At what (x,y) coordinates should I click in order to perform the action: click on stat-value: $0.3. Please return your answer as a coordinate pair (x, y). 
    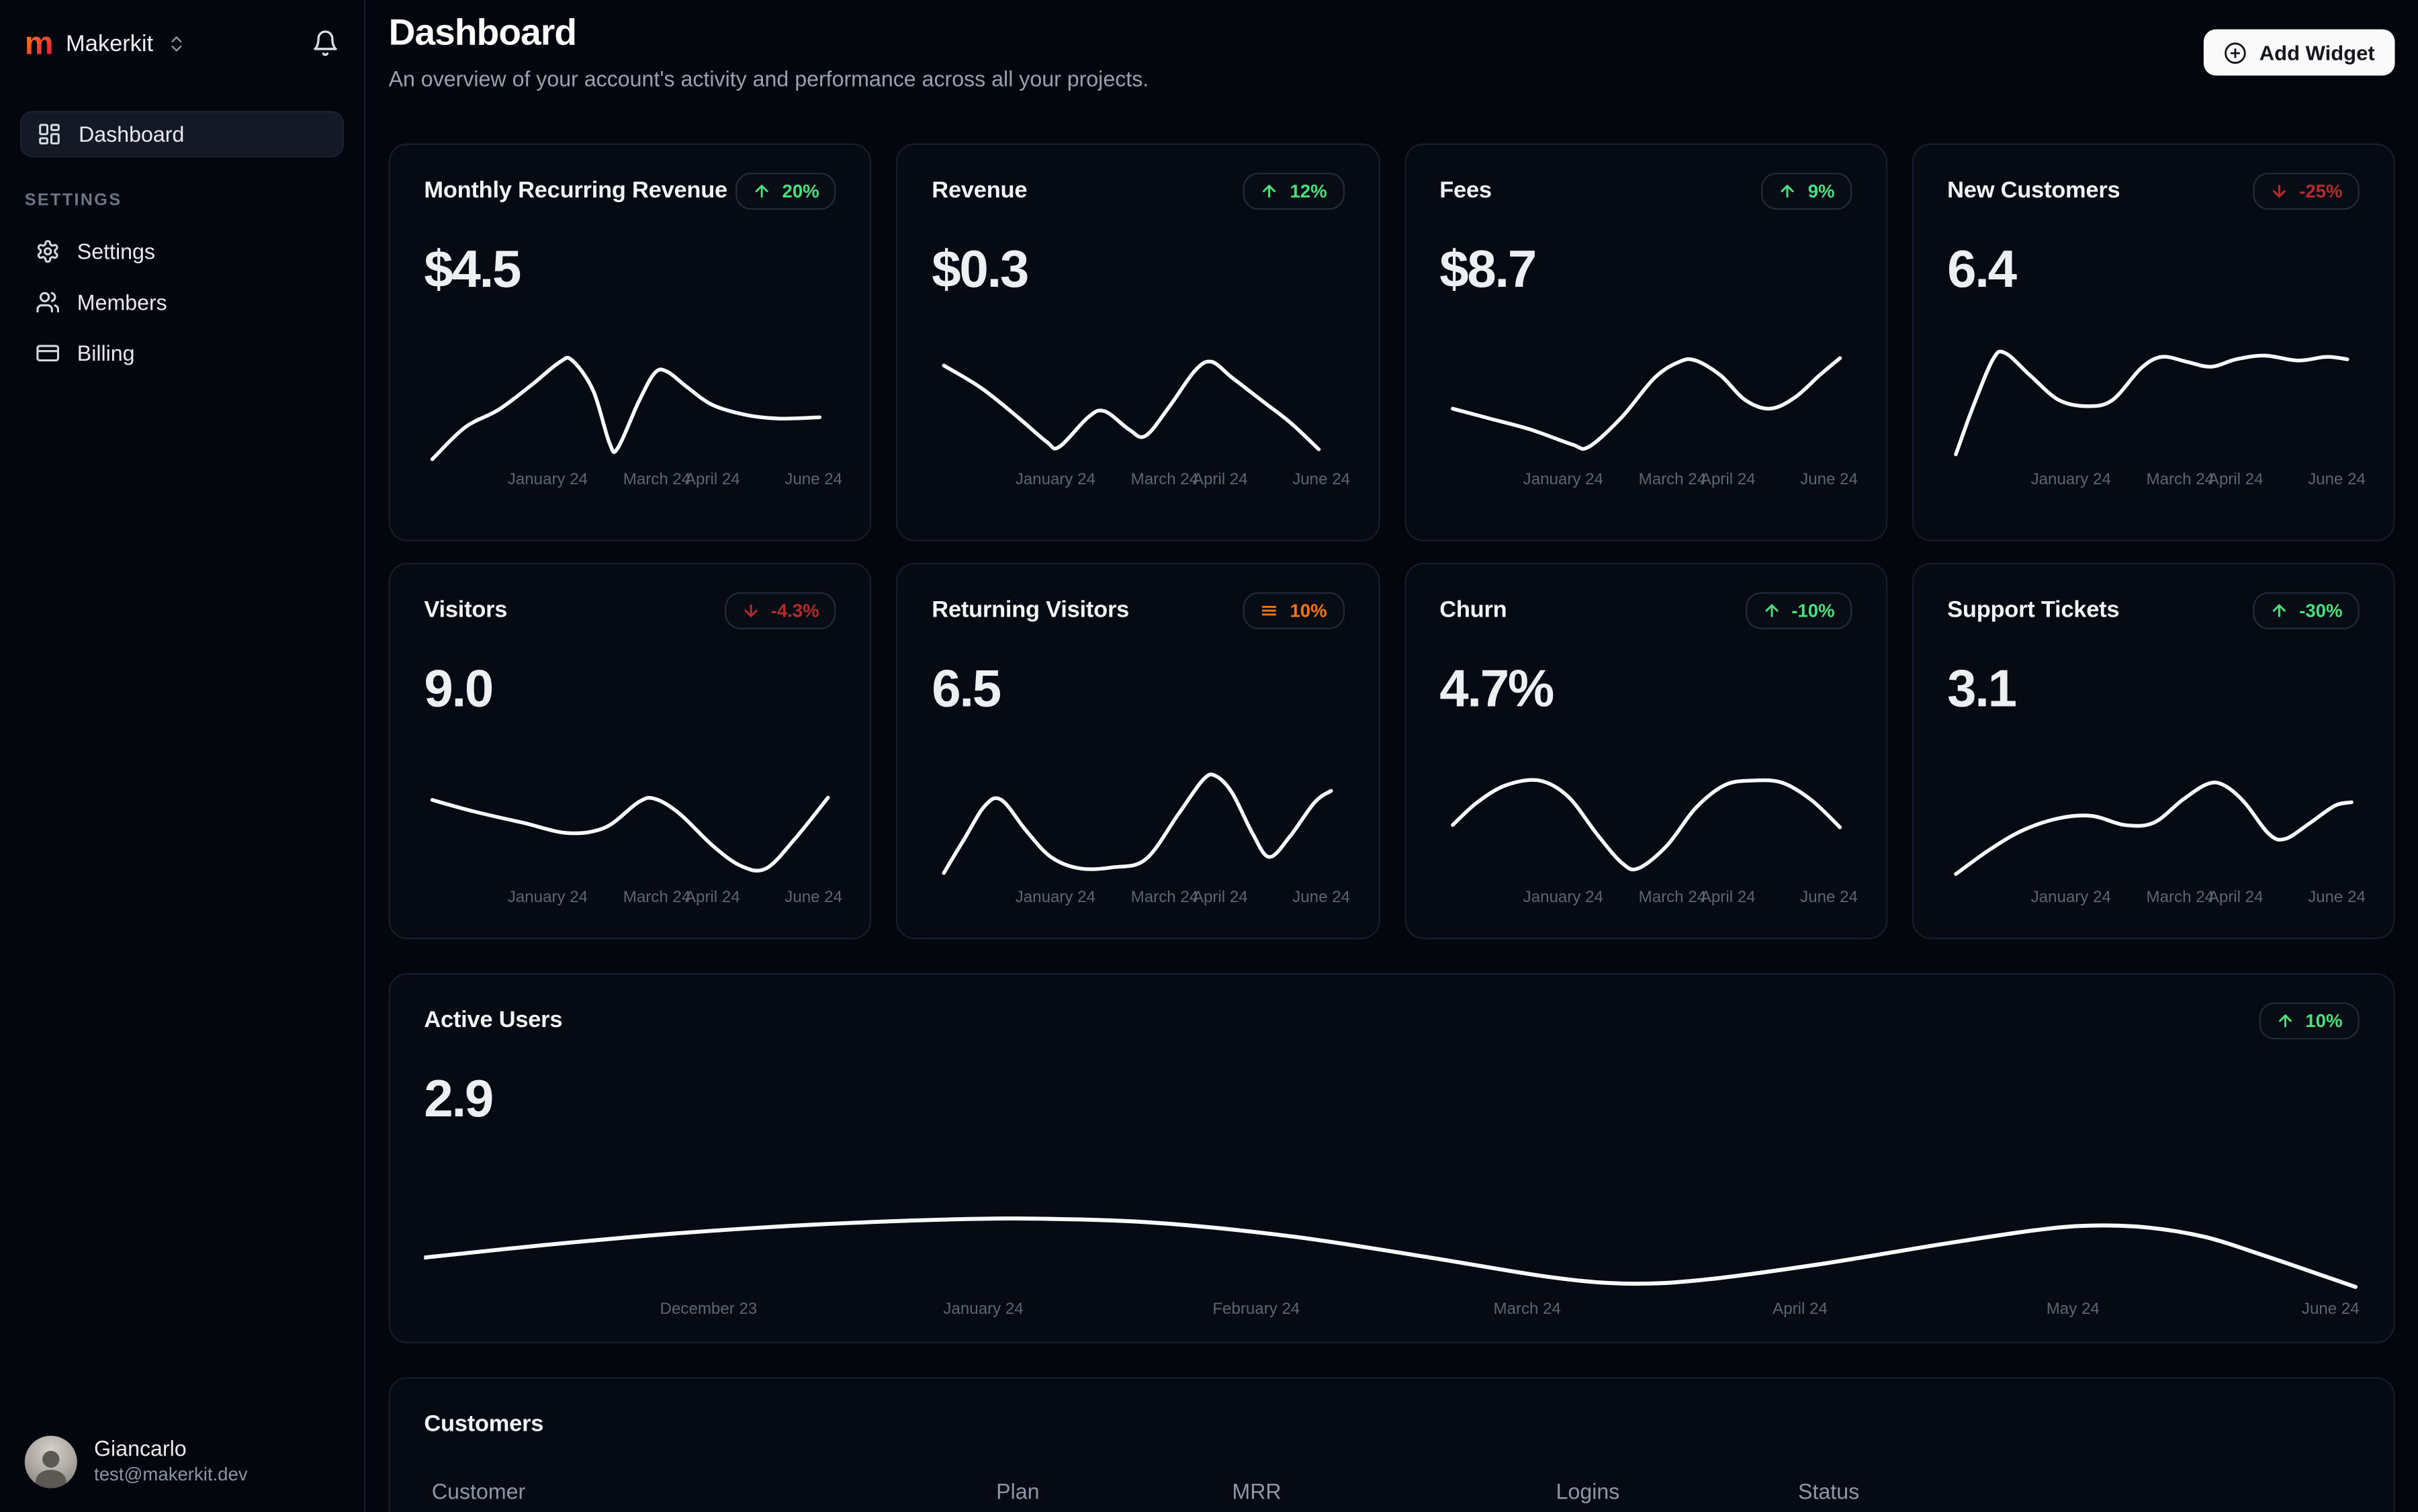
    Looking at the image, I should click on (980, 270).